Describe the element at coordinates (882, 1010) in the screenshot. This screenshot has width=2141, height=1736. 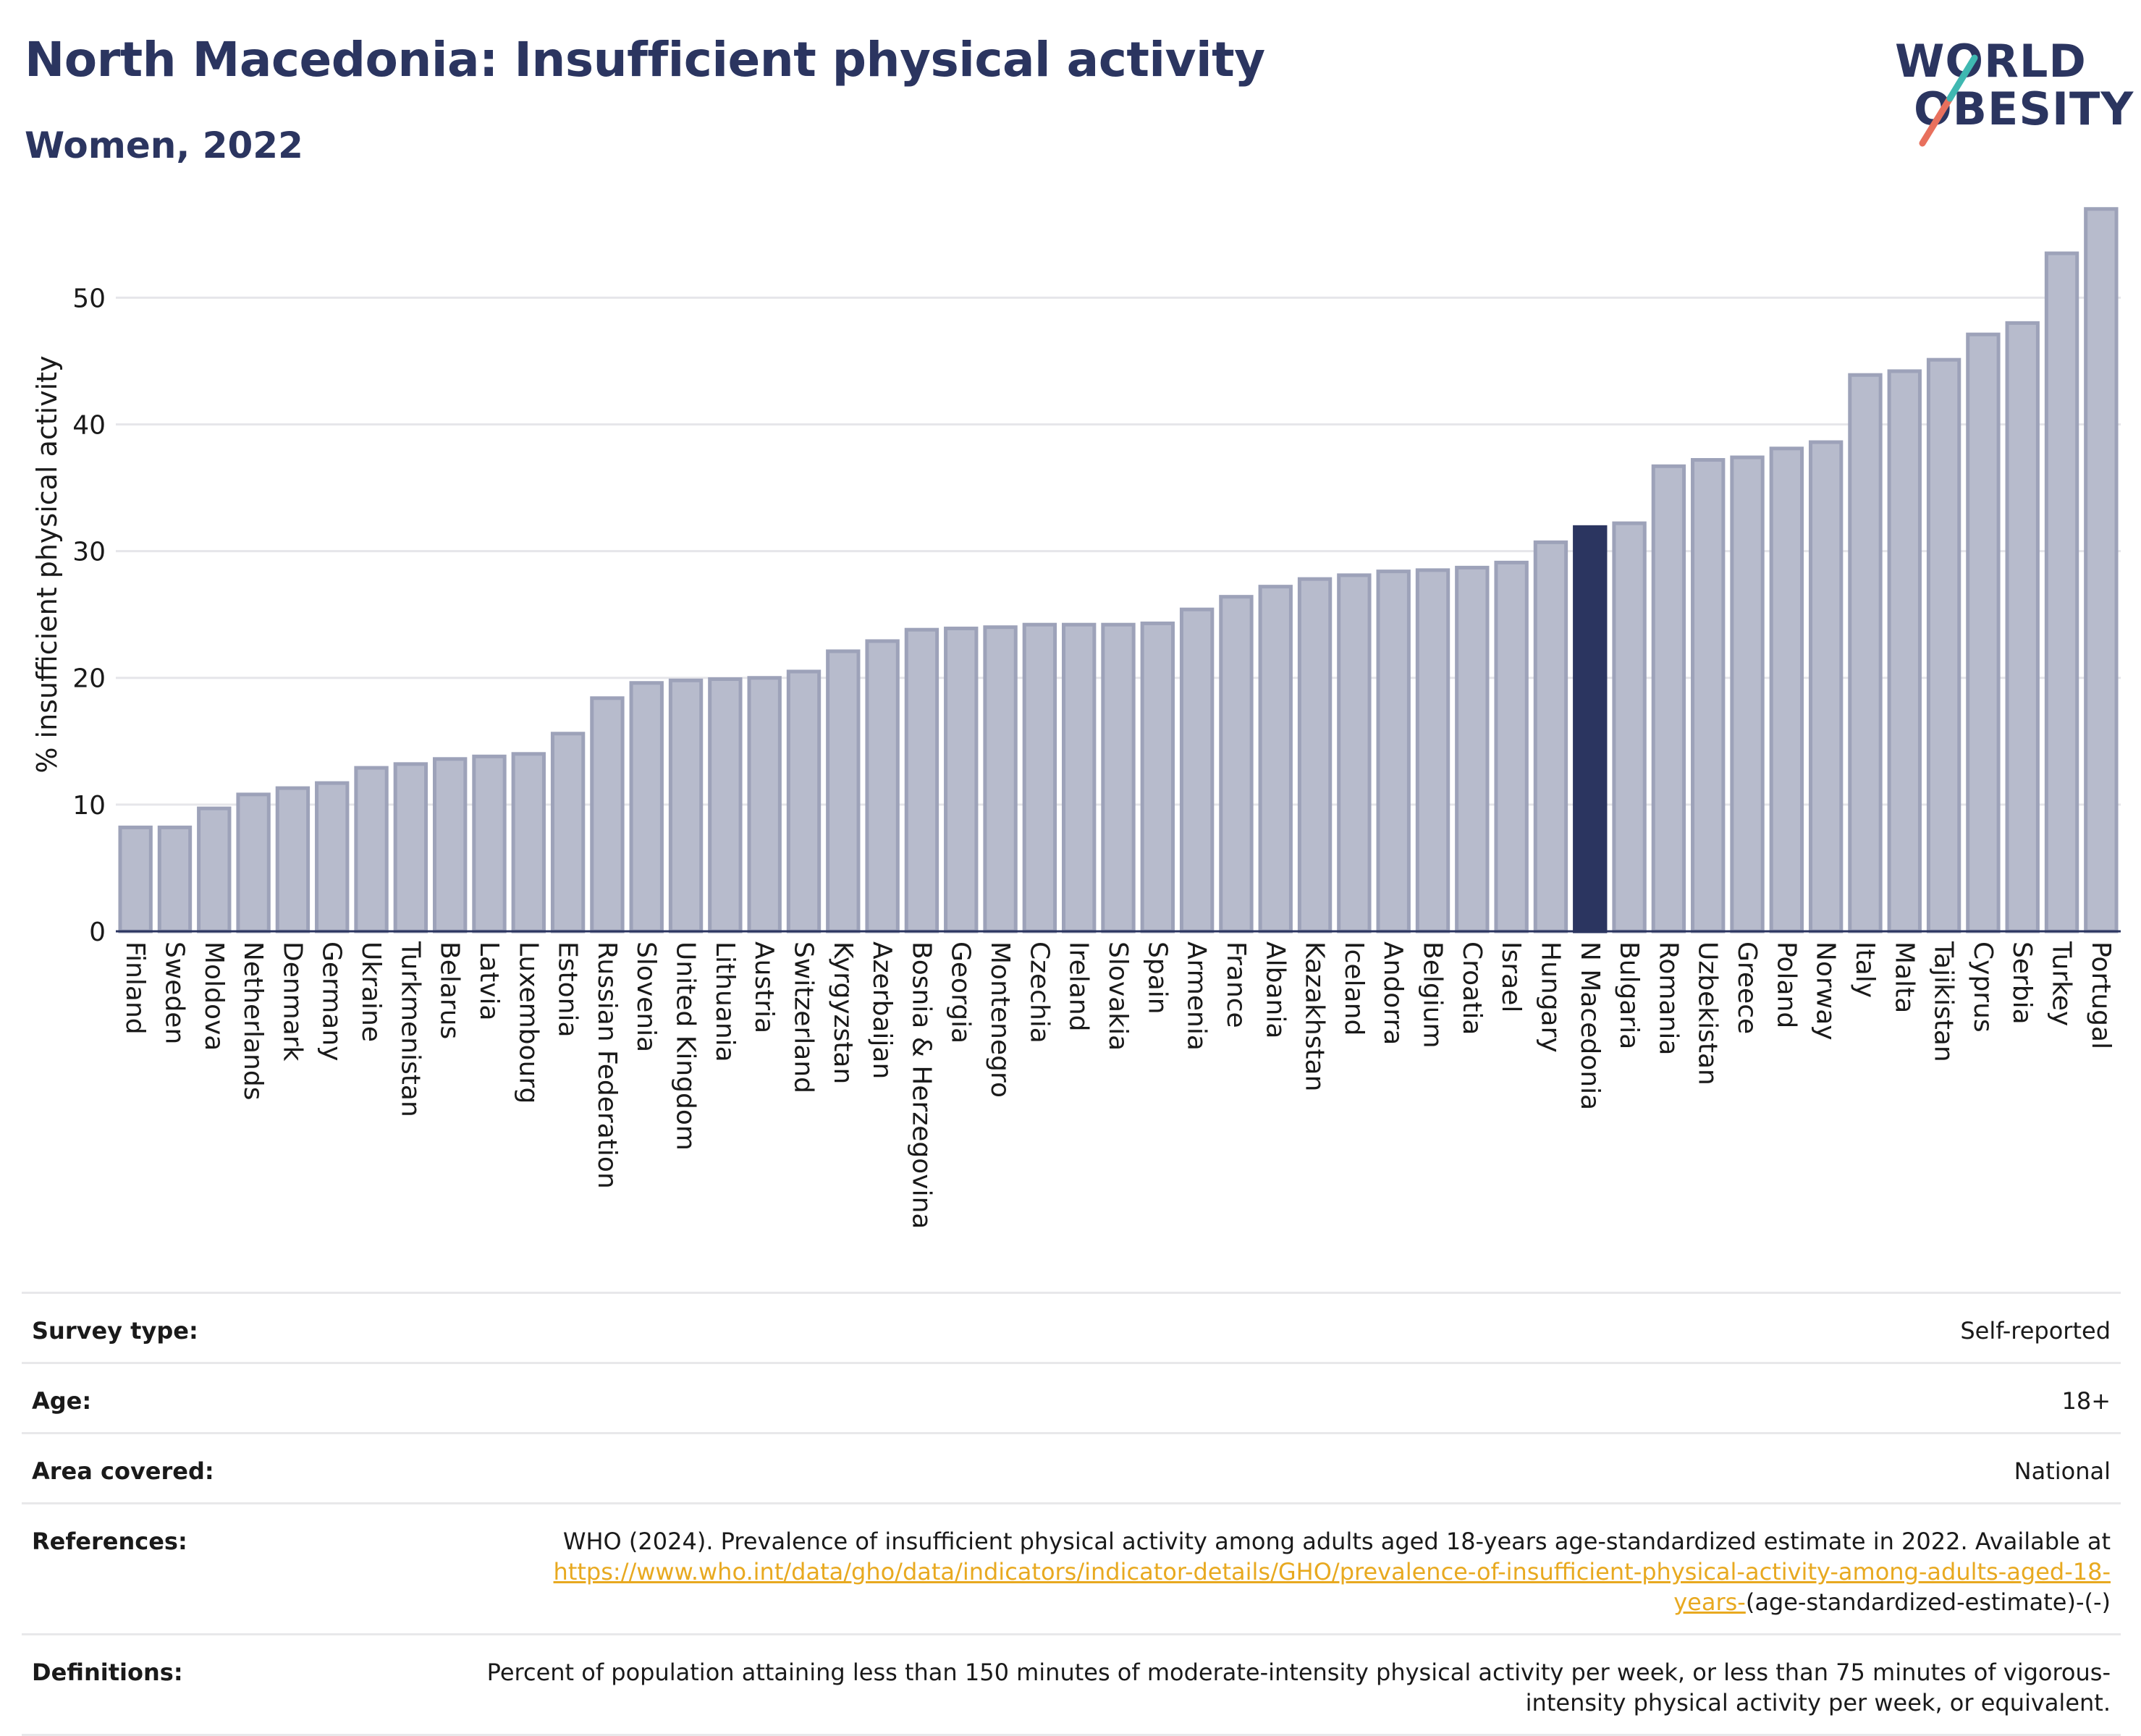
I see `x-tick-label: Azerbaijan` at that location.